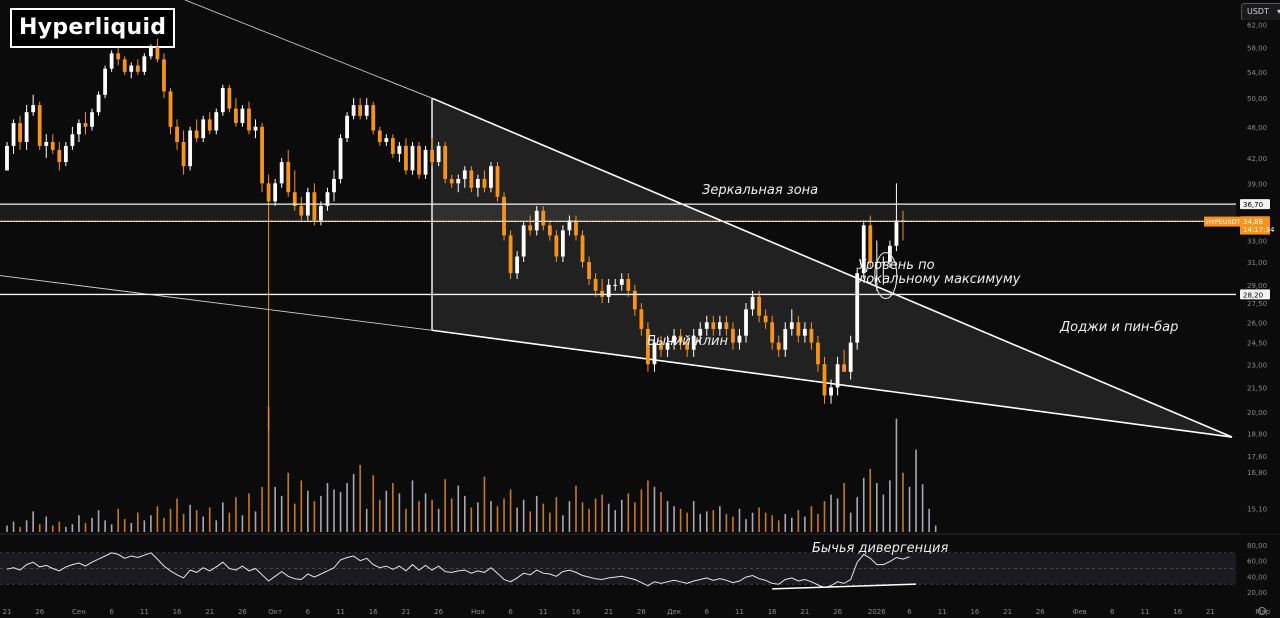 The image size is (1280, 618). I want to click on annotation-label: Уровень по, so click(896, 265).